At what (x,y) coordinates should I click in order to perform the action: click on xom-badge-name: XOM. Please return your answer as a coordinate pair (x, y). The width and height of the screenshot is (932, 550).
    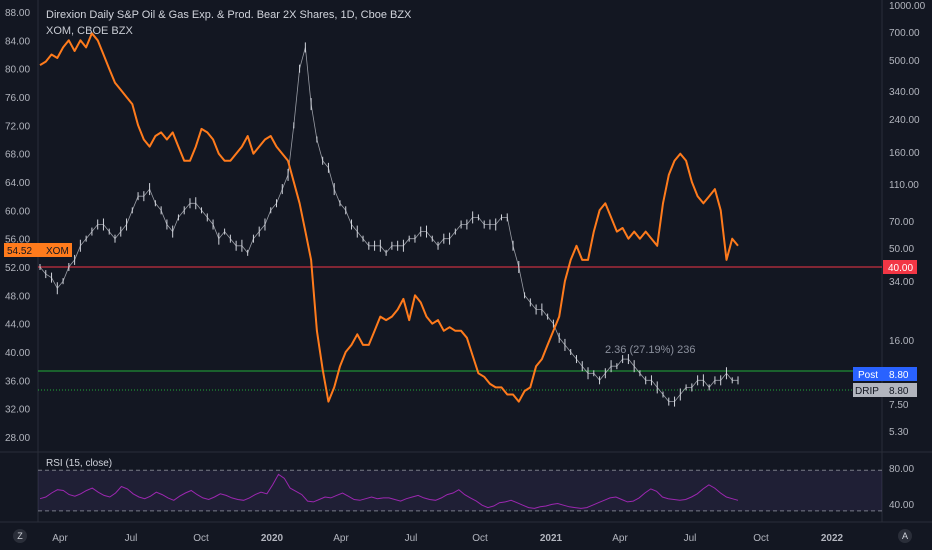
    Looking at the image, I should click on (57, 251).